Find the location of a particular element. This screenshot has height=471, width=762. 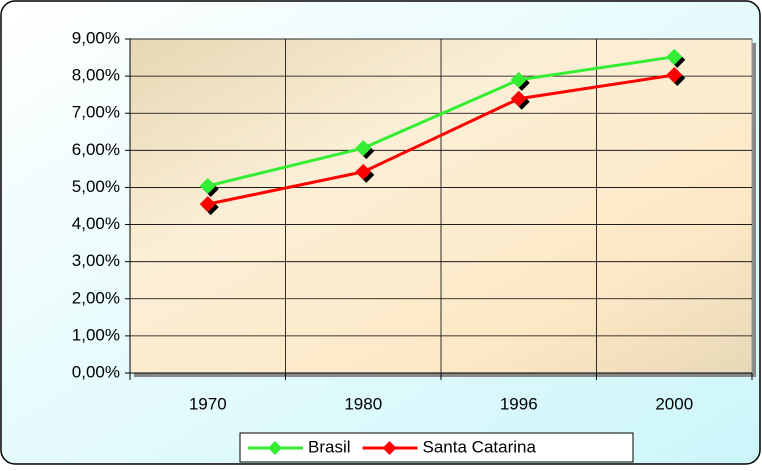

y-tick-label: 1,00% is located at coordinates (96, 334).